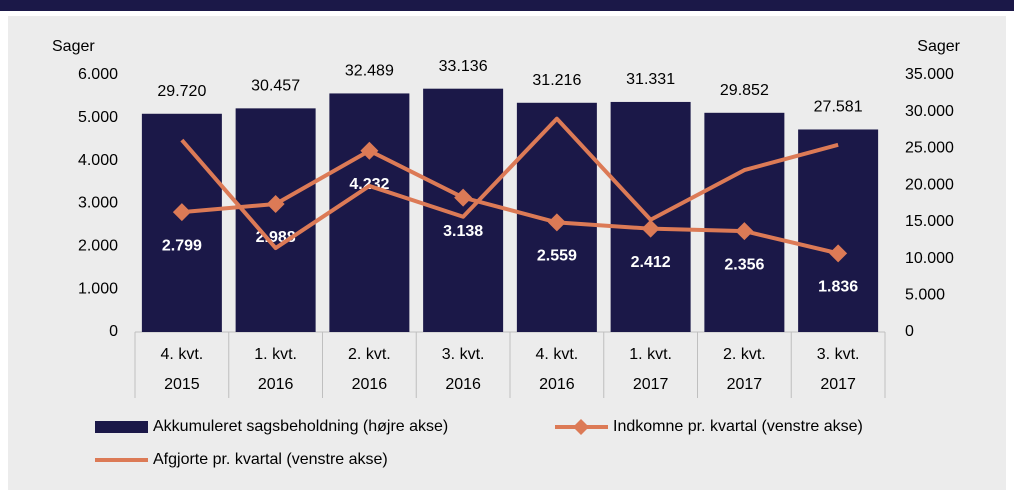  What do you see at coordinates (182, 245) in the screenshot?
I see `line-value-label: 2.799` at bounding box center [182, 245].